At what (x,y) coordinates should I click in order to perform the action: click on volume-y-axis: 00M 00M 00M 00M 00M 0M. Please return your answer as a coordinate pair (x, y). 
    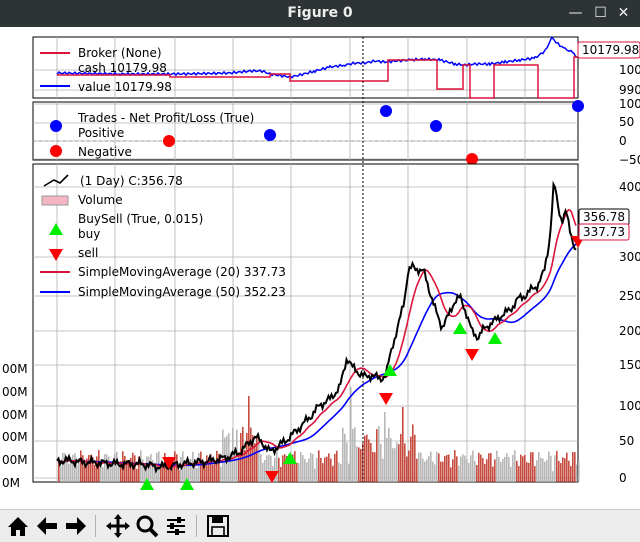
    Looking at the image, I should click on (15, 426).